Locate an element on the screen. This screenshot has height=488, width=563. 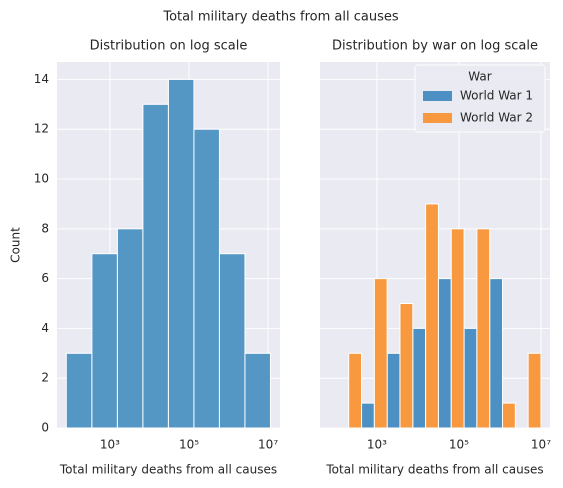
y-tick-label: 8 is located at coordinates (45, 228).